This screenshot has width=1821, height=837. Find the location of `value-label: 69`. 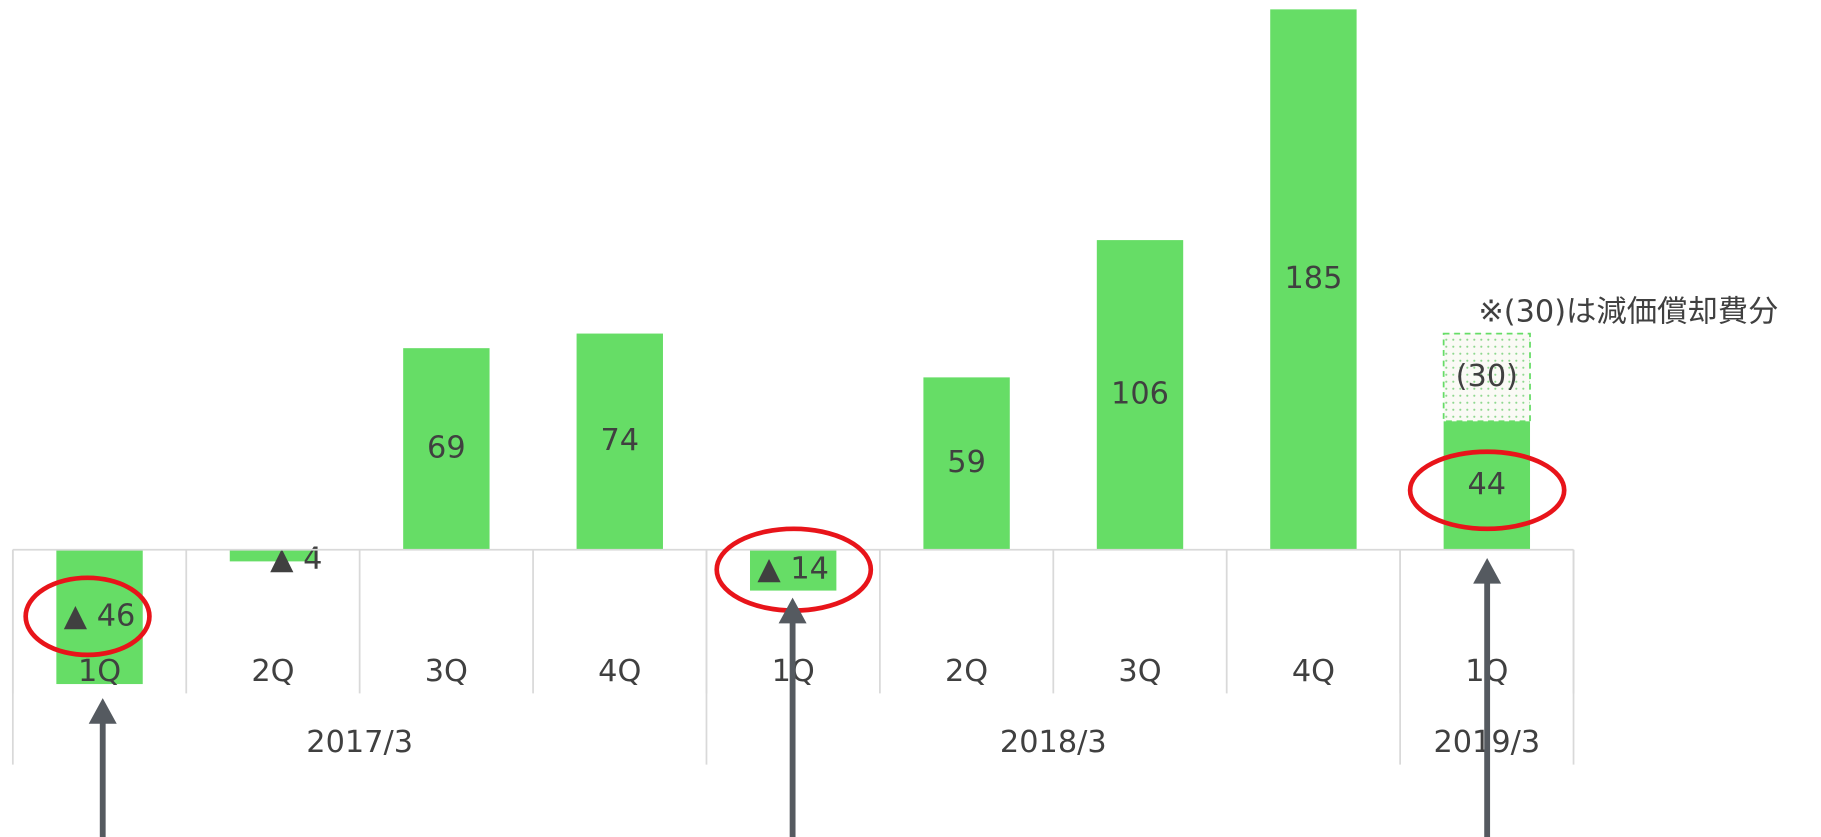

value-label: 69 is located at coordinates (446, 447).